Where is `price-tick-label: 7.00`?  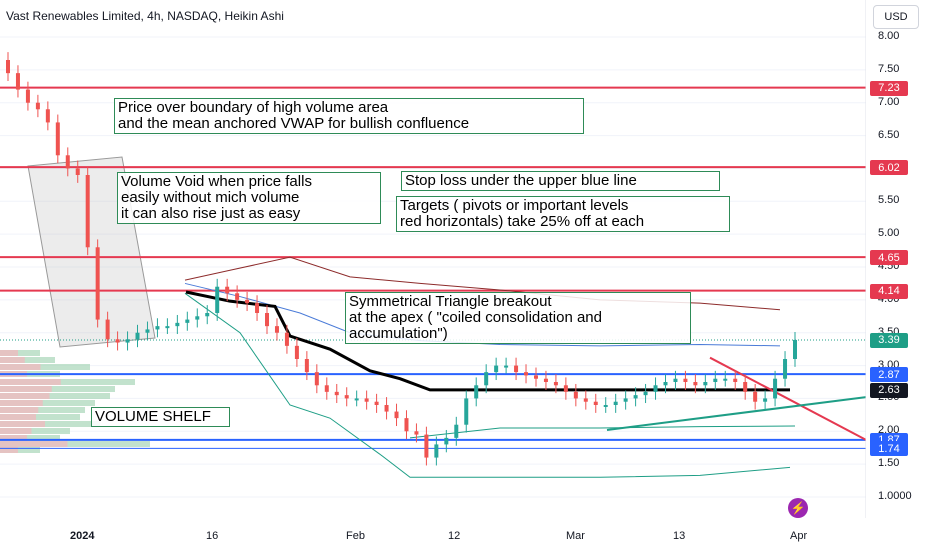
price-tick-label: 7.00 is located at coordinates (889, 101).